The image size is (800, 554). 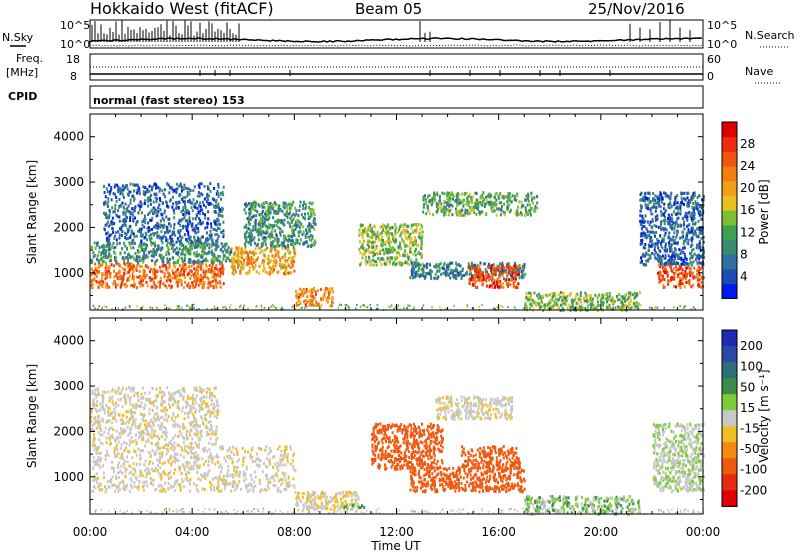 I want to click on date-title: 25/Nov/2016, so click(x=636, y=9).